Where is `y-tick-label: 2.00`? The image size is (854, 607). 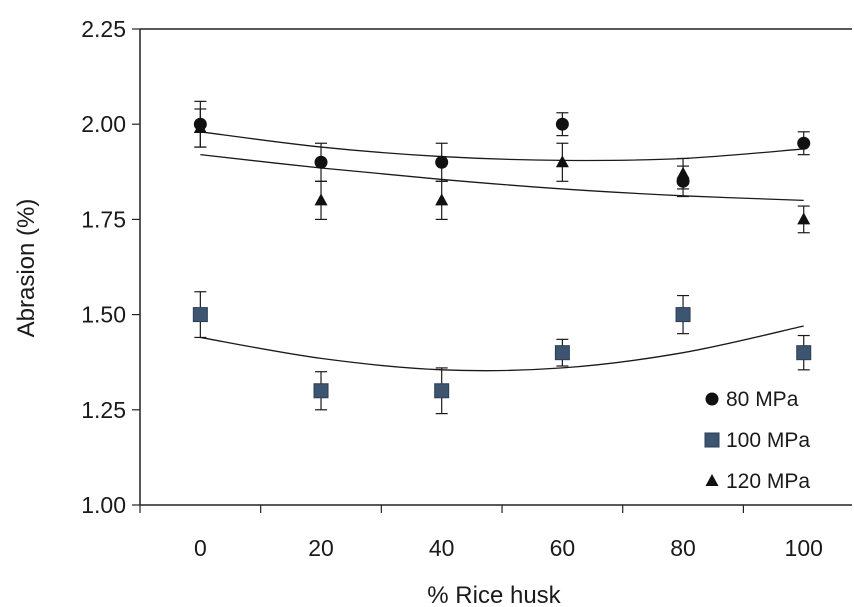
y-tick-label: 2.00 is located at coordinates (103, 124).